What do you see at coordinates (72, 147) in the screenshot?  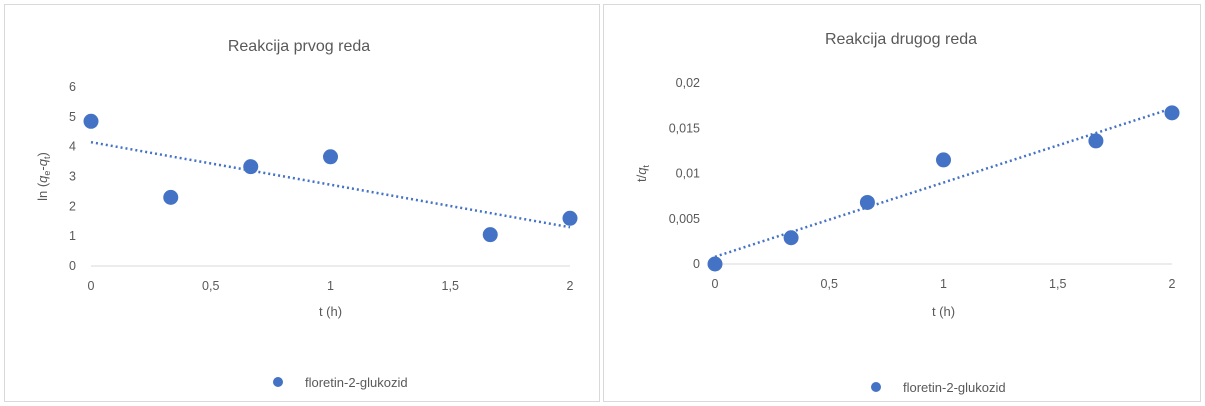 I see `y-tick-label: 4` at bounding box center [72, 147].